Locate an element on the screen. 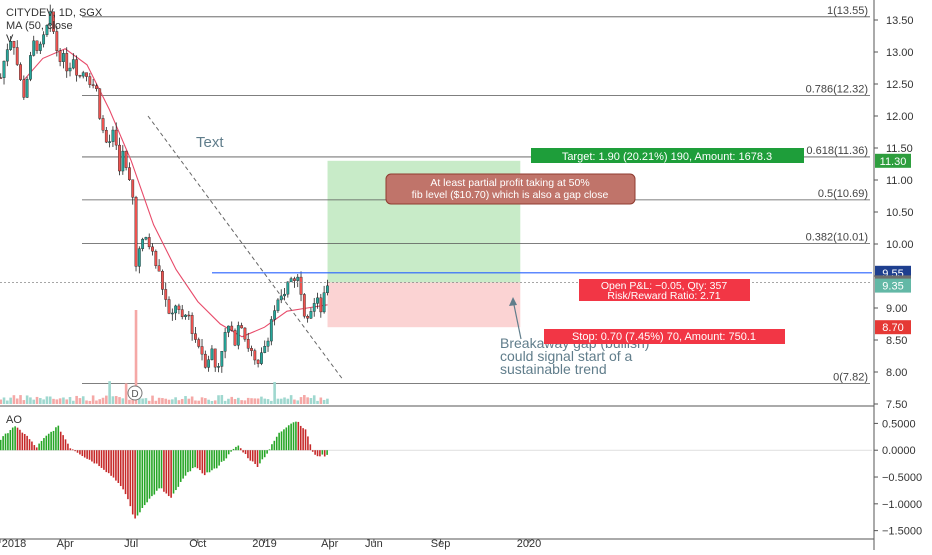 The width and height of the screenshot is (932, 555). price-tick-label: 11.00 is located at coordinates (899, 181).